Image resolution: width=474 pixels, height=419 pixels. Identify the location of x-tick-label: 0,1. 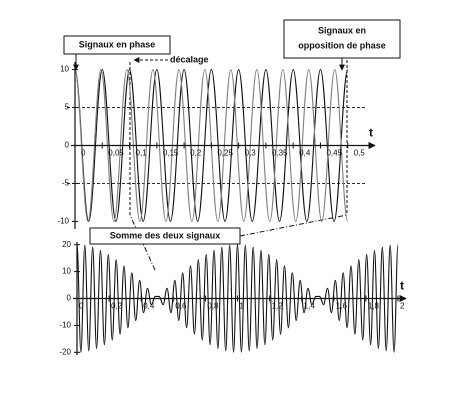
(142, 153).